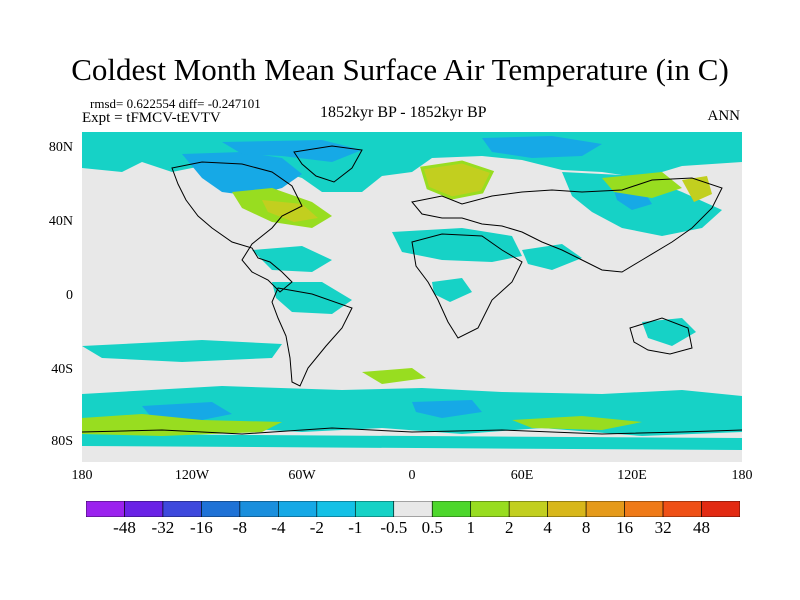 The height and width of the screenshot is (600, 800). Describe the element at coordinates (316, 527) in the screenshot. I see `colorbar-label: -2` at that location.